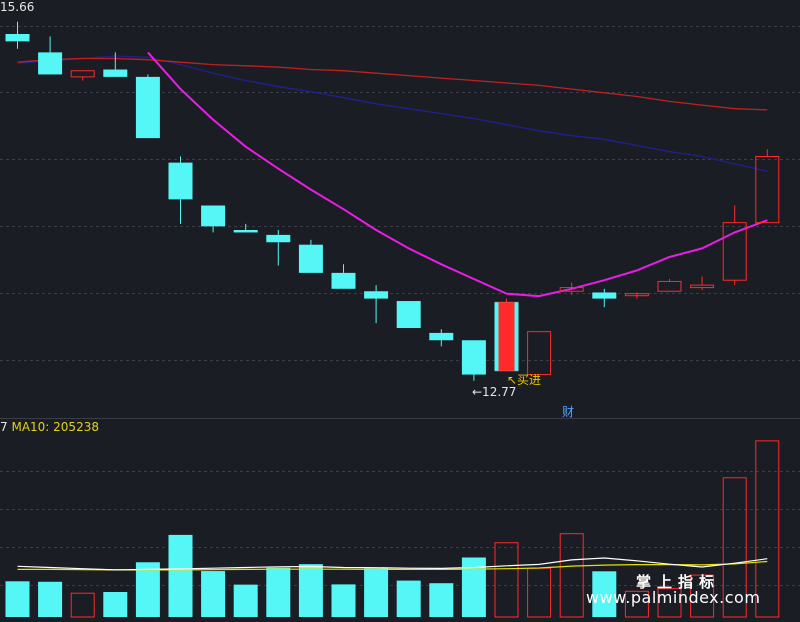 The image size is (800, 622). What do you see at coordinates (524, 380) in the screenshot?
I see `buy-signal-label: ↖买进` at bounding box center [524, 380].